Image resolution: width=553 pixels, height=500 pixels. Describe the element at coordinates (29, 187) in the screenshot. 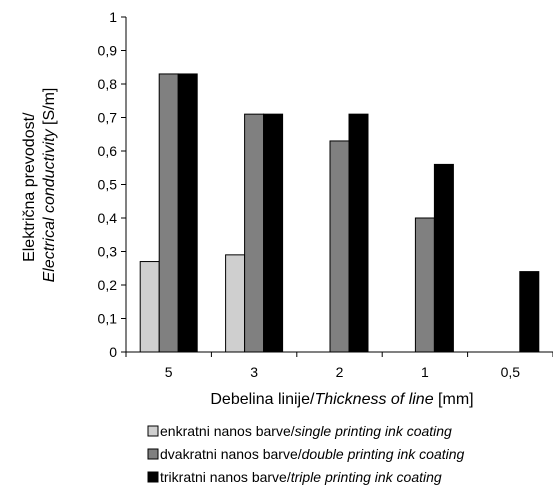

I see `y-axis-title-line1: Električna prevodost/` at that location.